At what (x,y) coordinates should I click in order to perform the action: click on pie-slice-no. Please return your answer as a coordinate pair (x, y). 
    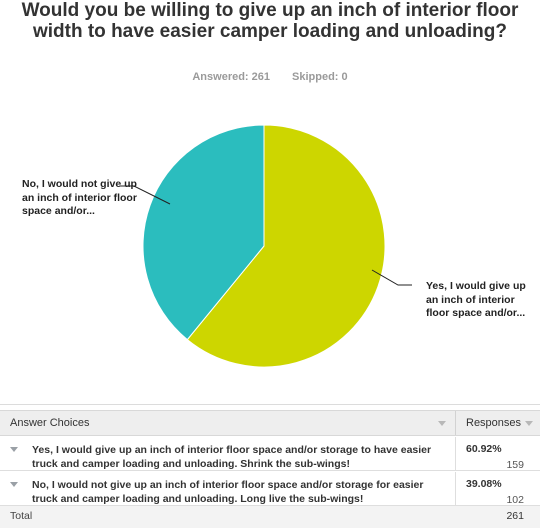
    Looking at the image, I should click on (203, 232).